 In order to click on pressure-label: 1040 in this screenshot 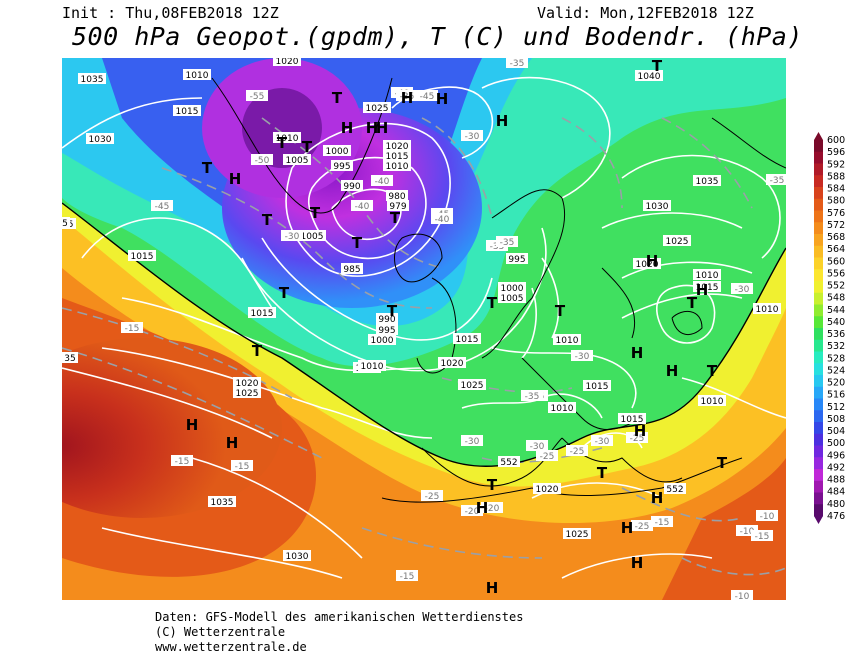, I will do `click(649, 77)`.